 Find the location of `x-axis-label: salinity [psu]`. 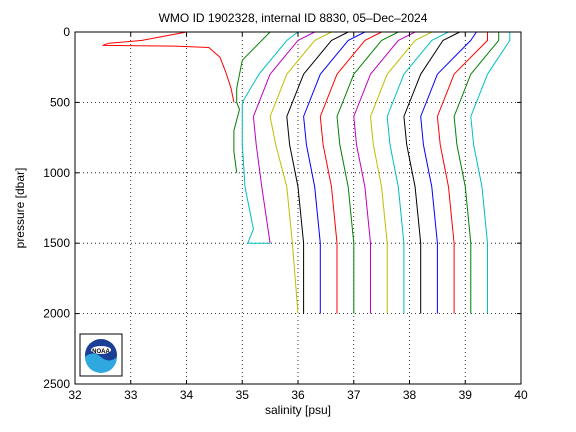

x-axis-label: salinity [psu] is located at coordinates (298, 410).